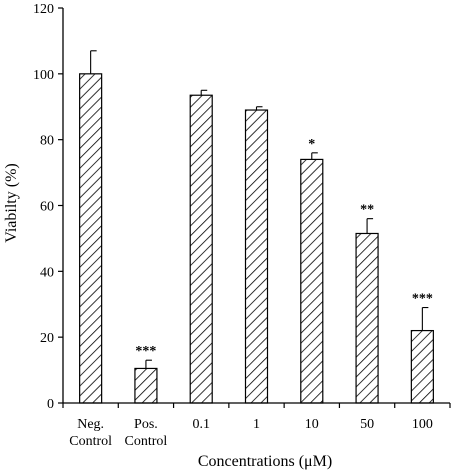 The height and width of the screenshot is (474, 474). What do you see at coordinates (256, 424) in the screenshot?
I see `x-tick-label-3: 1` at bounding box center [256, 424].